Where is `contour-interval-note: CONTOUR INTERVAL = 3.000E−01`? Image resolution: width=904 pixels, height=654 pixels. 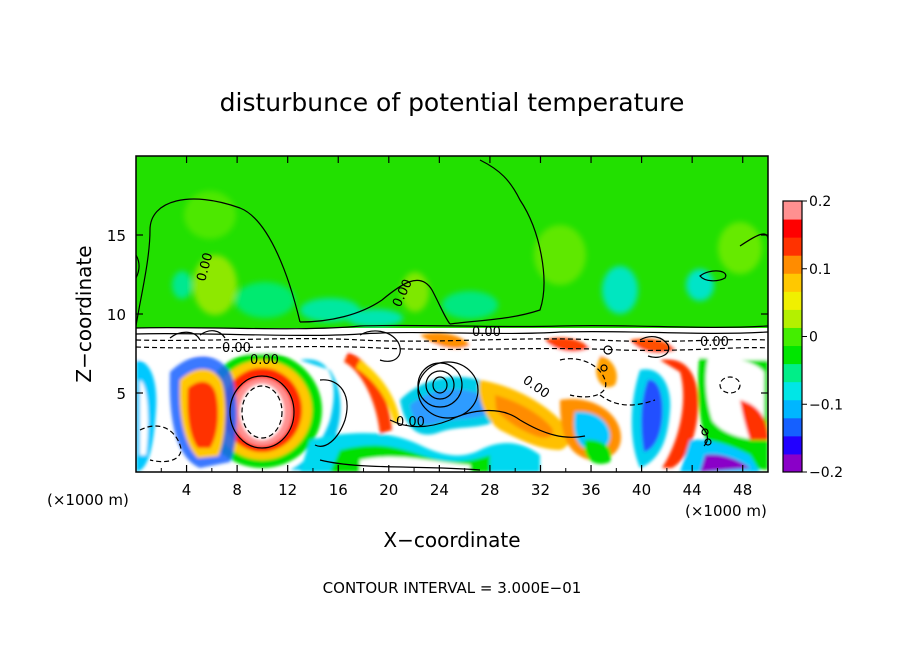 contour-interval-note: CONTOUR INTERVAL = 3.000E−01 is located at coordinates (452, 588).